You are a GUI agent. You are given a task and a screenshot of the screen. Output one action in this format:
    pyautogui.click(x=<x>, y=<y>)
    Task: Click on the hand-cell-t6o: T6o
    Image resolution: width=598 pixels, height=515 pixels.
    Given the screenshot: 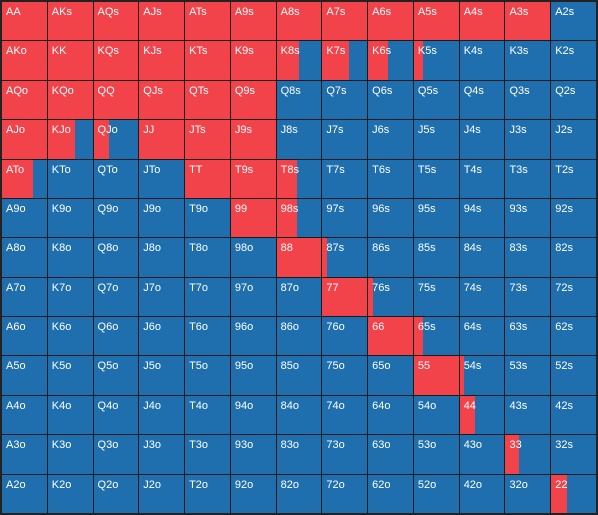 What is the action you would take?
    pyautogui.click(x=207, y=336)
    